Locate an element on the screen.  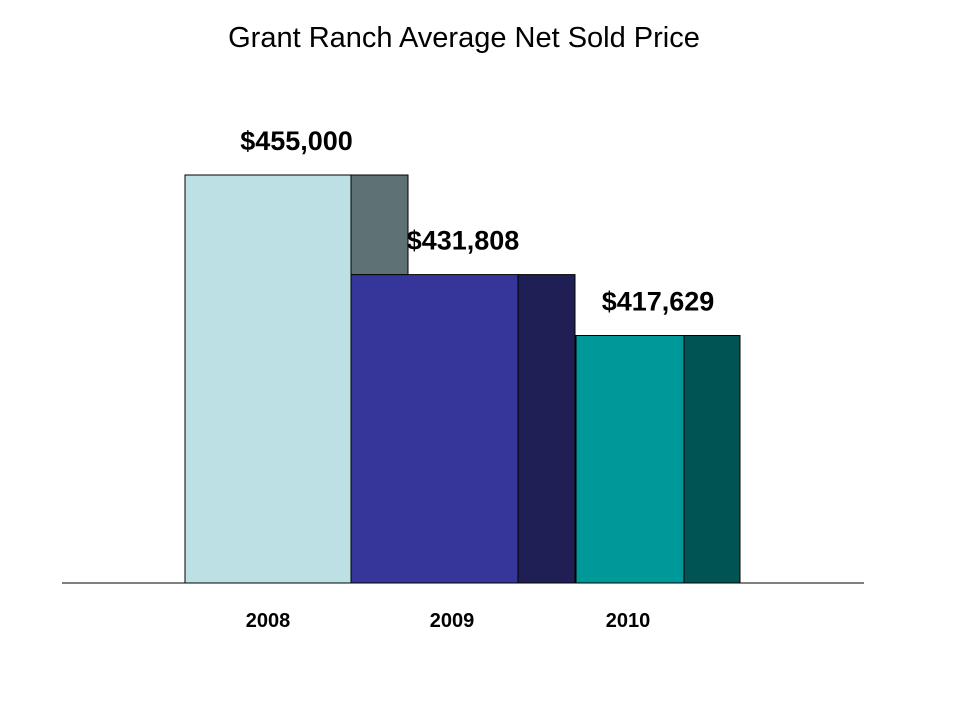
bar-2008 is located at coordinates (268, 379).